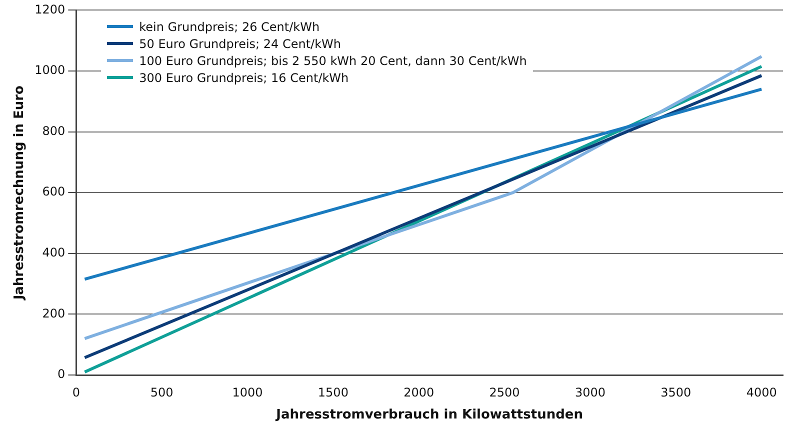  What do you see at coordinates (162, 392) in the screenshot?
I see `x-tick-label: 500` at bounding box center [162, 392].